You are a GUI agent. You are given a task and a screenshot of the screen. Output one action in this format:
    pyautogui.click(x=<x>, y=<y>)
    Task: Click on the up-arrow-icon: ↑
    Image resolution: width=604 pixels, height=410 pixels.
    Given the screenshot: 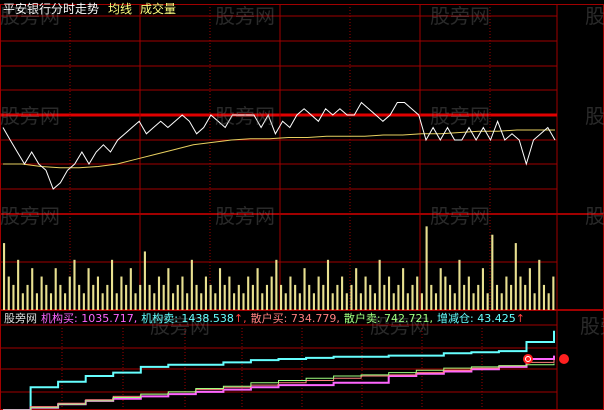 What is the action you would take?
    pyautogui.click(x=520, y=318)
    